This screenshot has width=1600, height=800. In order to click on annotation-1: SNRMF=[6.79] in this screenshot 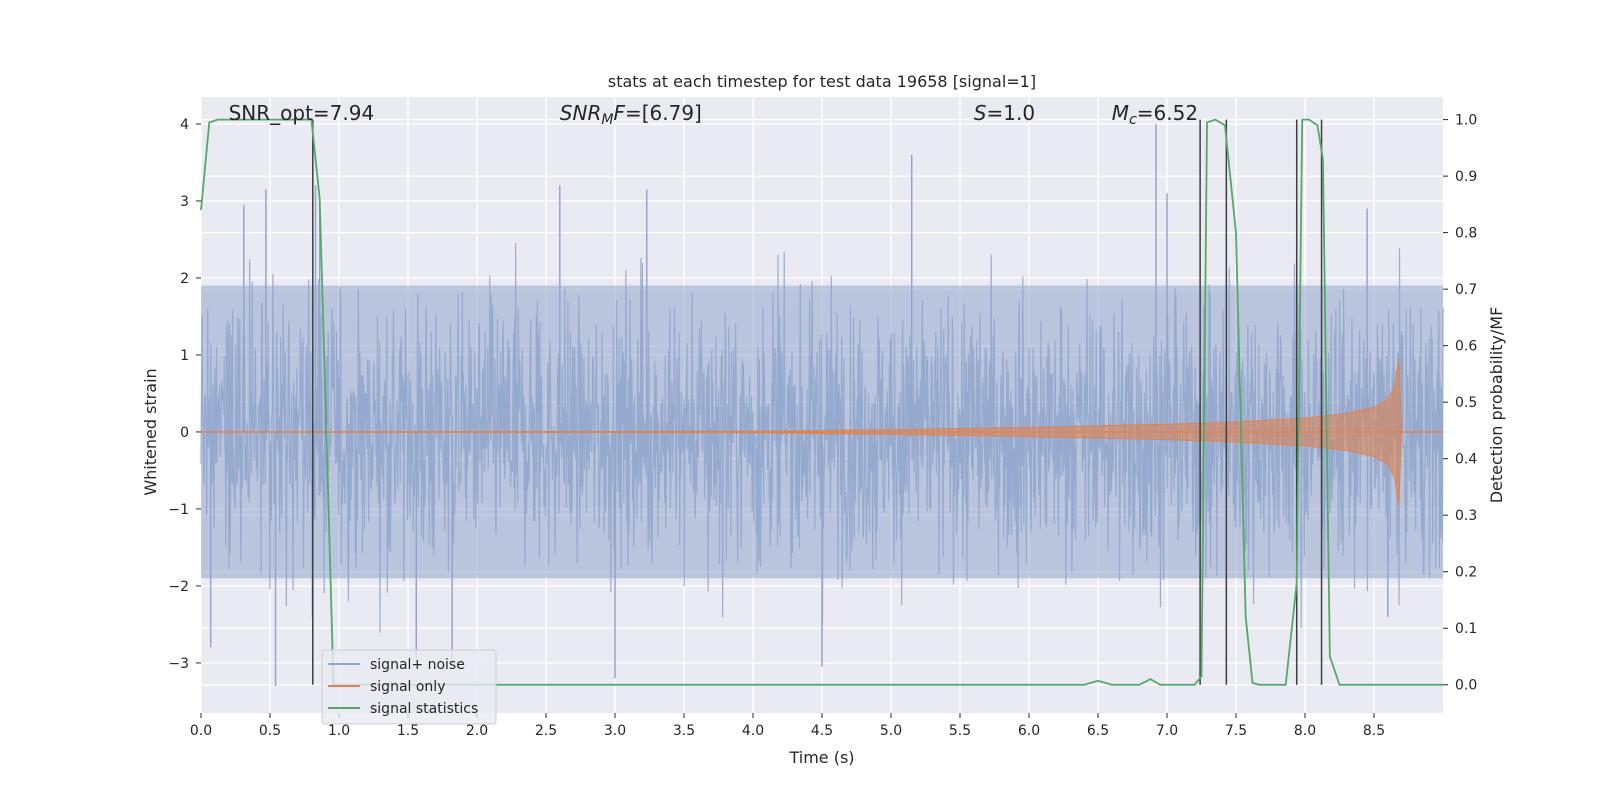, I will do `click(631, 114)`.